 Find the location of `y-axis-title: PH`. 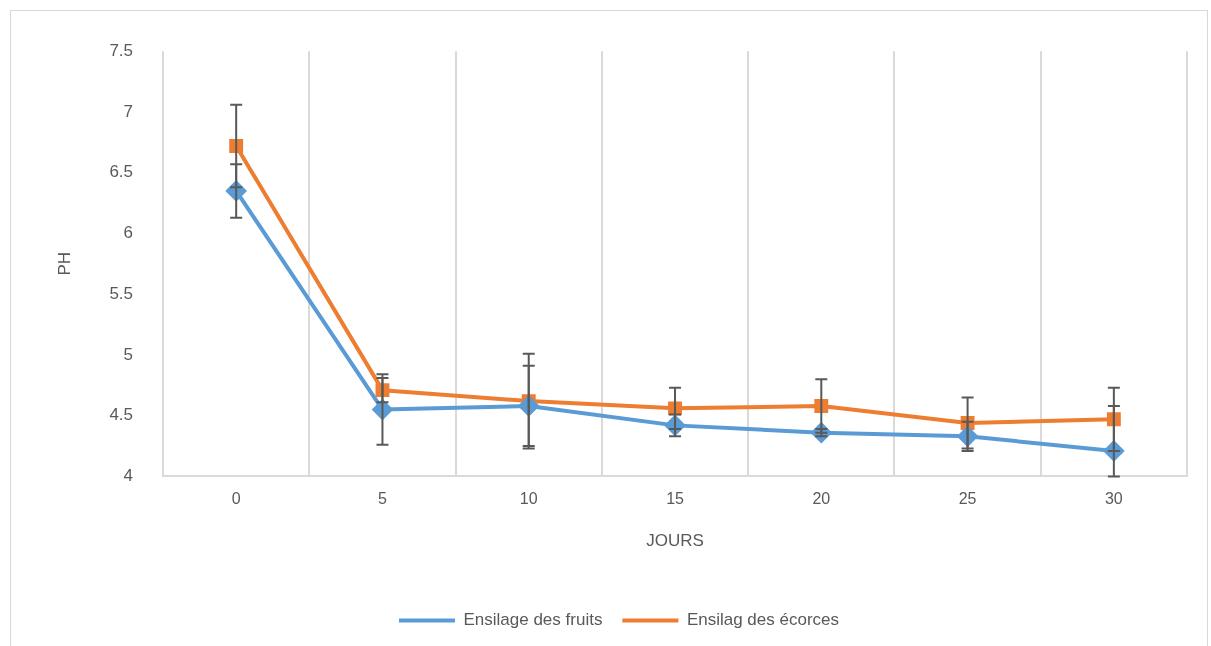

y-axis-title: PH is located at coordinates (64, 263).